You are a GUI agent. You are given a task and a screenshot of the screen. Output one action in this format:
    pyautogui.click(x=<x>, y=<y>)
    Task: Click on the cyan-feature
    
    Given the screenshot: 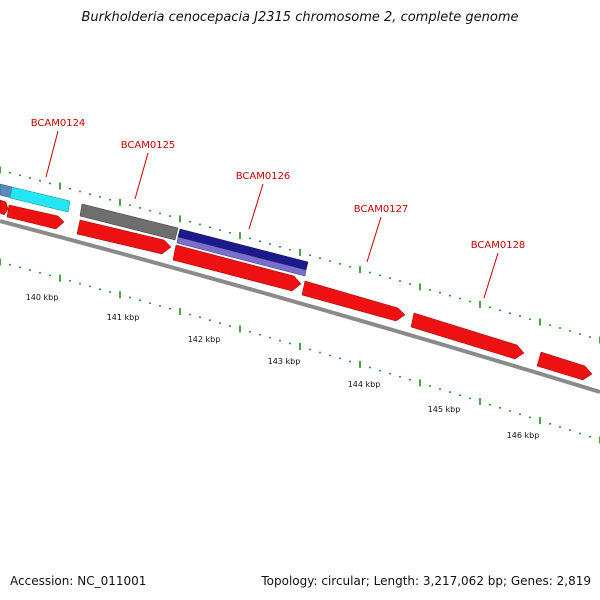 What is the action you would take?
    pyautogui.click(x=40, y=199)
    